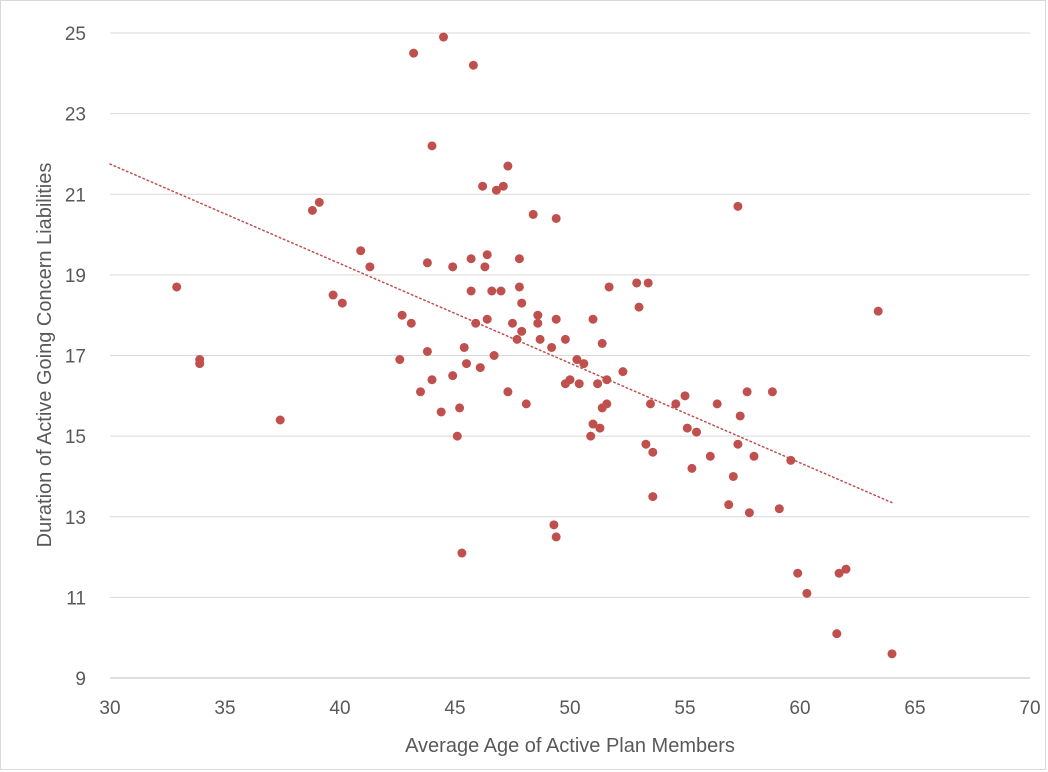 This screenshot has height=772, width=1048. I want to click on y-tick-label: 13, so click(75, 518).